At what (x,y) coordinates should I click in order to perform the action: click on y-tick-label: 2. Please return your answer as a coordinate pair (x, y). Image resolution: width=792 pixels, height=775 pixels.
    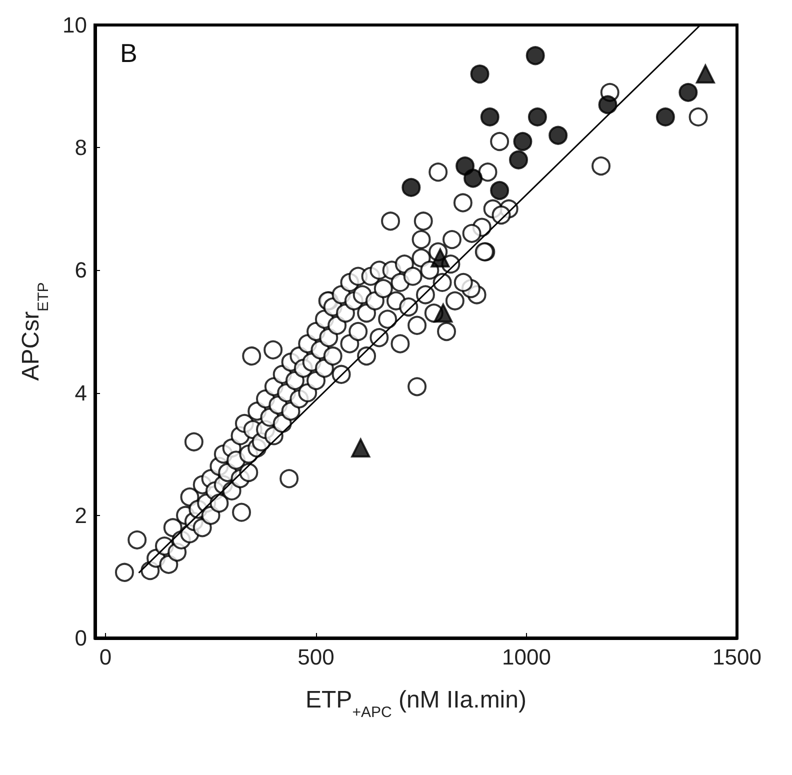
    Looking at the image, I should click on (80, 515).